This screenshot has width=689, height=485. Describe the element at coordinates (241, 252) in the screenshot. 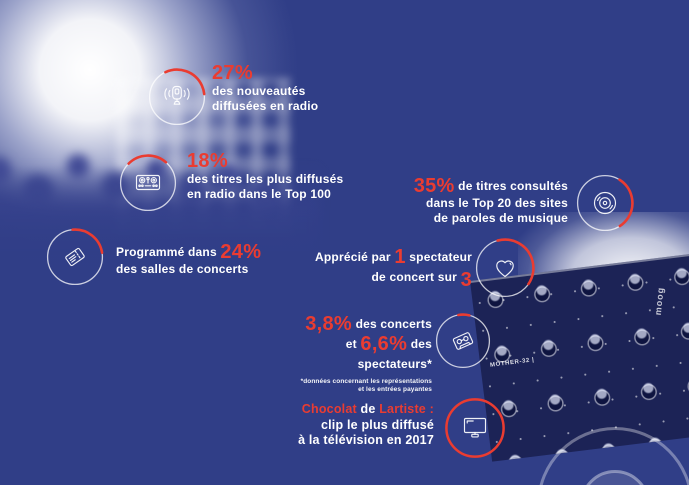

I see `stat-value: 24%` at that location.